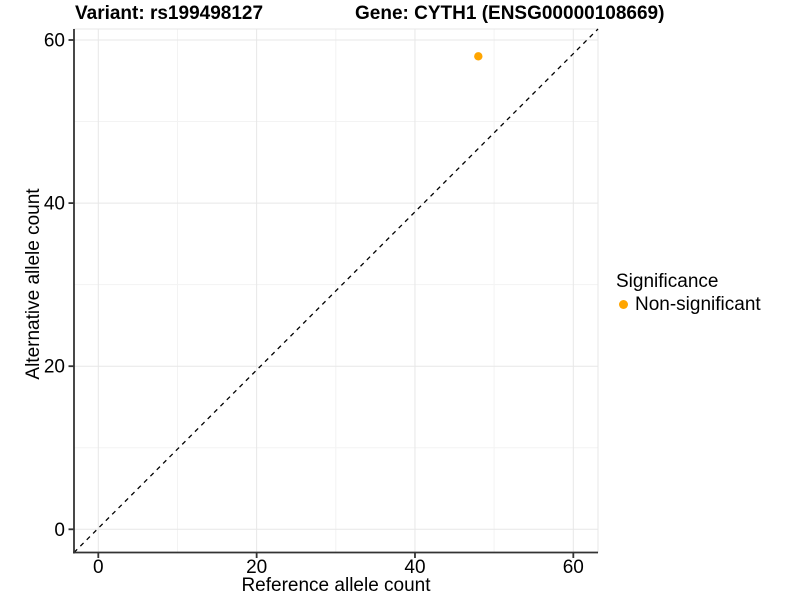 This screenshot has height=600, width=800. I want to click on x-tick-label: 20, so click(256, 567).